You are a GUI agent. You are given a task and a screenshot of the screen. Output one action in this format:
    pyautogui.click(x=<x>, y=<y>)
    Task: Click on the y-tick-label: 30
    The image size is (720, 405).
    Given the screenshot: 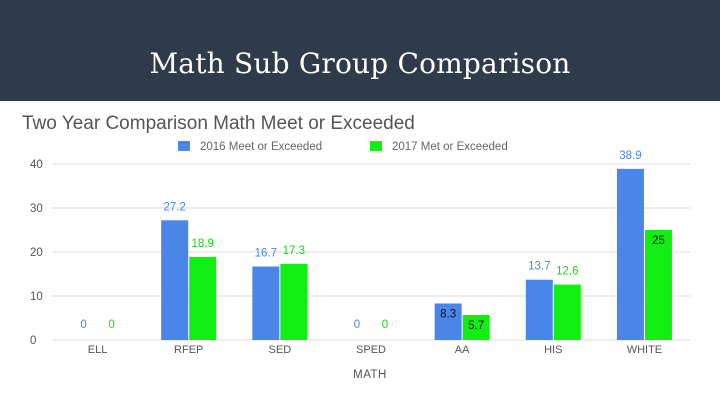 What is the action you would take?
    pyautogui.click(x=36, y=209)
    